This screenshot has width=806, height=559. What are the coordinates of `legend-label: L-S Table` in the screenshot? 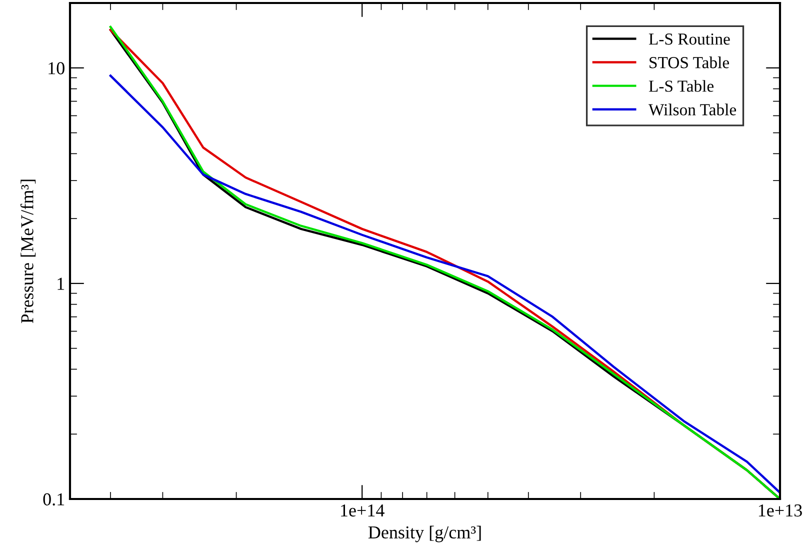 It's located at (681, 86).